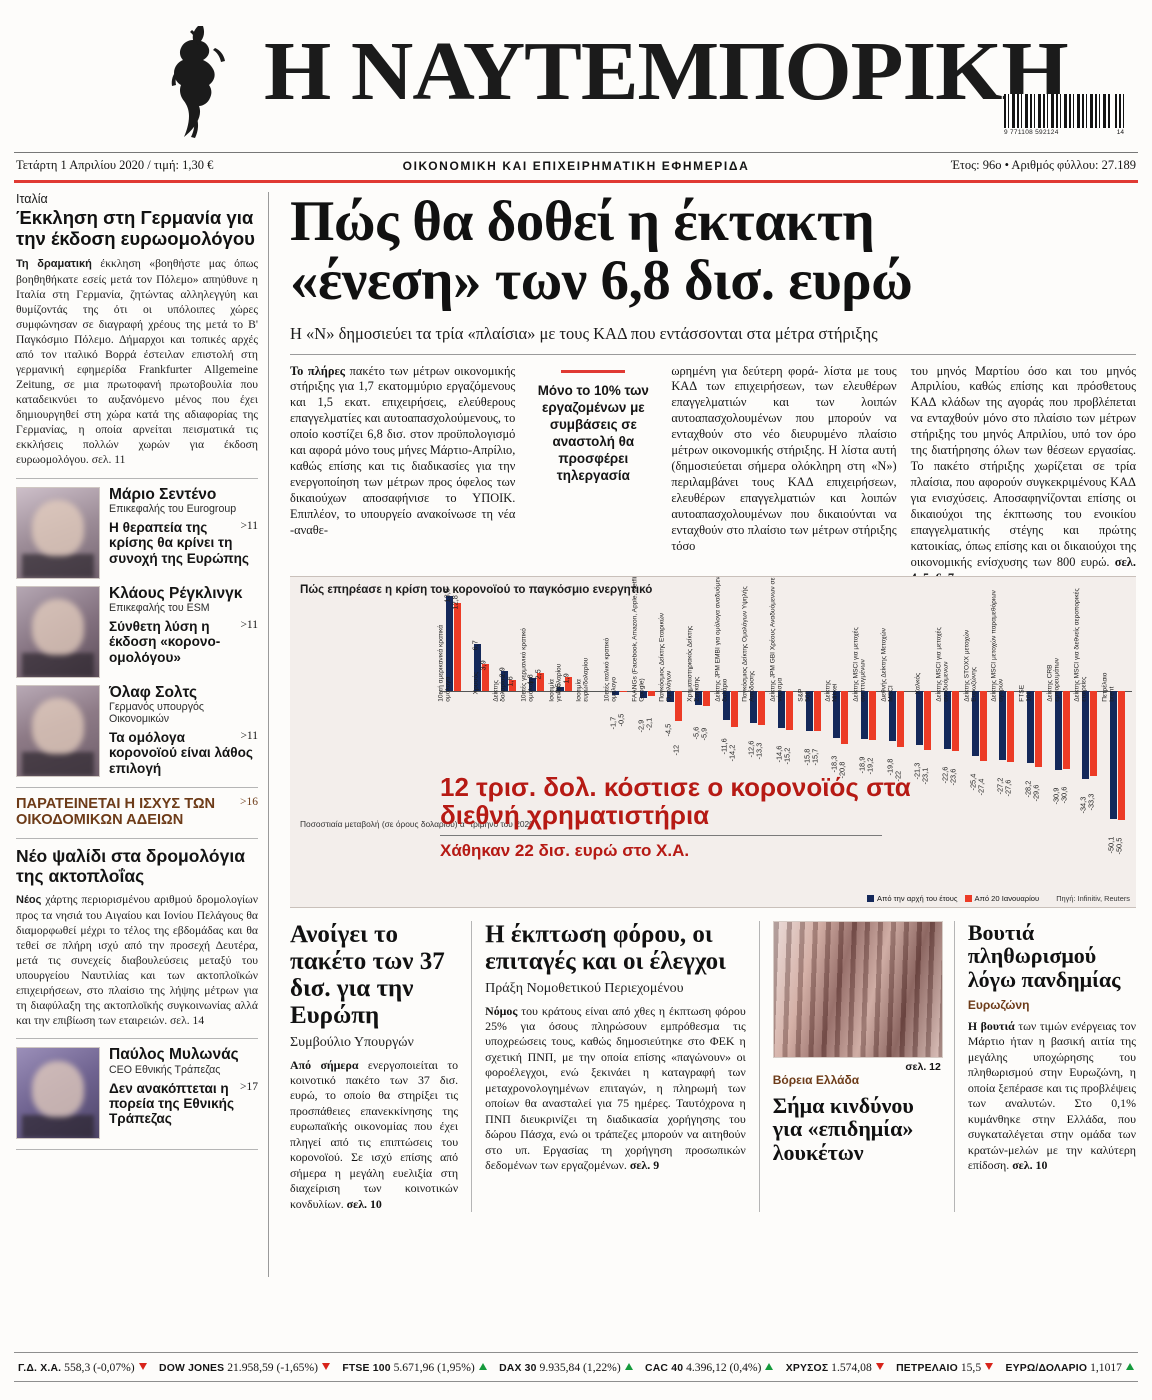  What do you see at coordinates (945, 1367) in the screenshot?
I see `ticker-item: ΠΕΤΡΕΛΑΙΟ 15,5` at bounding box center [945, 1367].